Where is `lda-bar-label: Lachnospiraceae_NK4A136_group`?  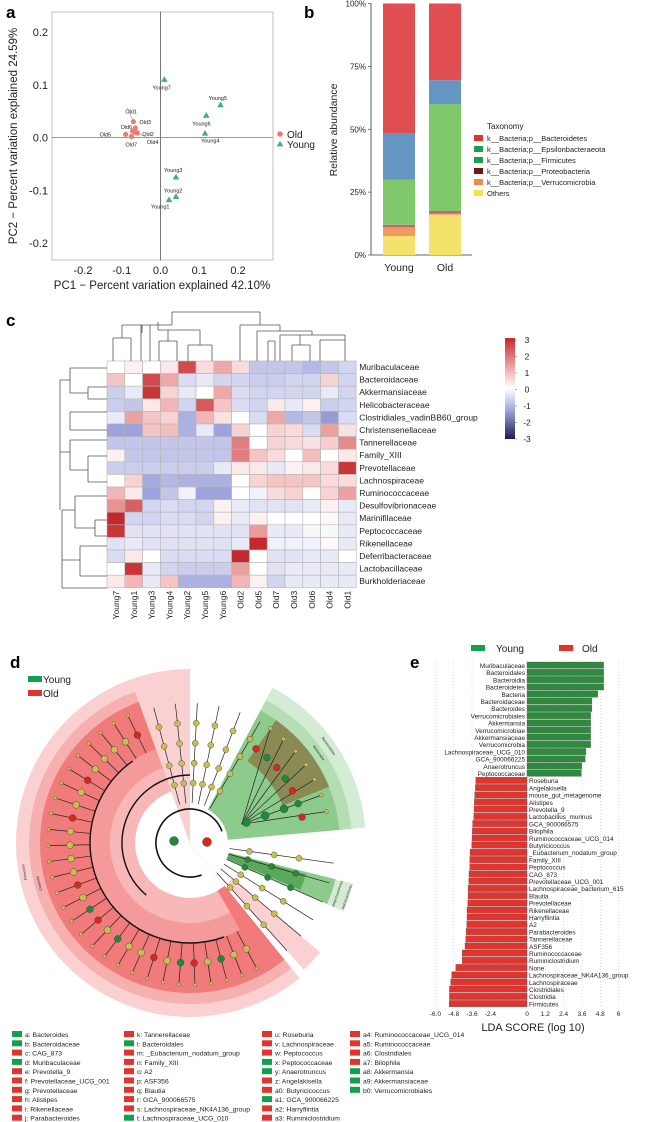
lda-bar-label: Lachnospiraceae_NK4A136_group is located at coordinates (579, 976).